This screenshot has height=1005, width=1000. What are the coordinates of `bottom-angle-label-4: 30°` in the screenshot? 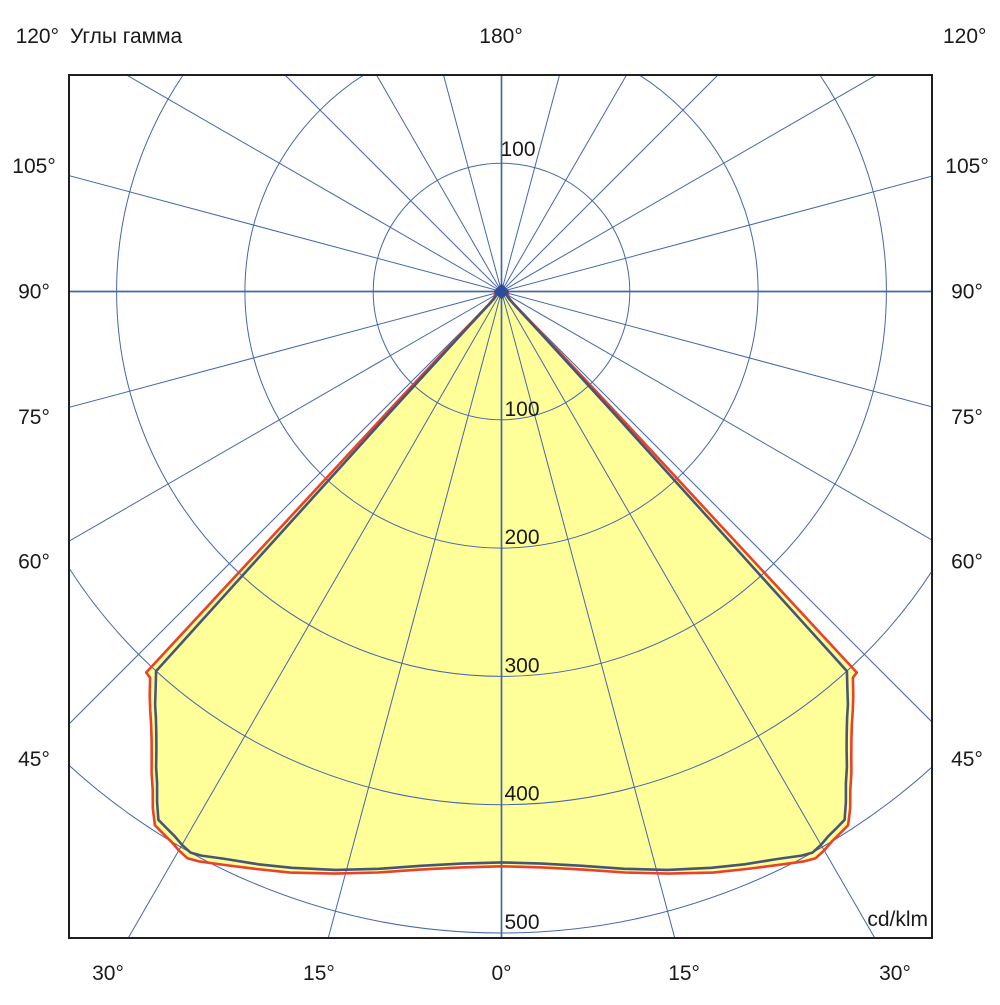 It's located at (895, 973).